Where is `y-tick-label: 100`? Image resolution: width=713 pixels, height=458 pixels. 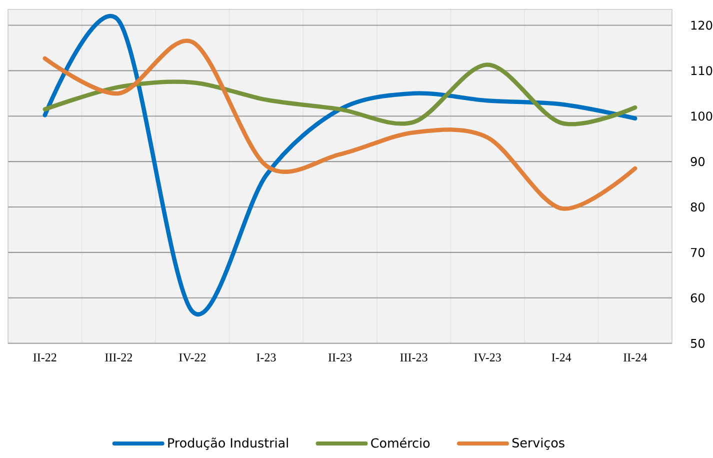
y-tick-label: 100 is located at coordinates (701, 116).